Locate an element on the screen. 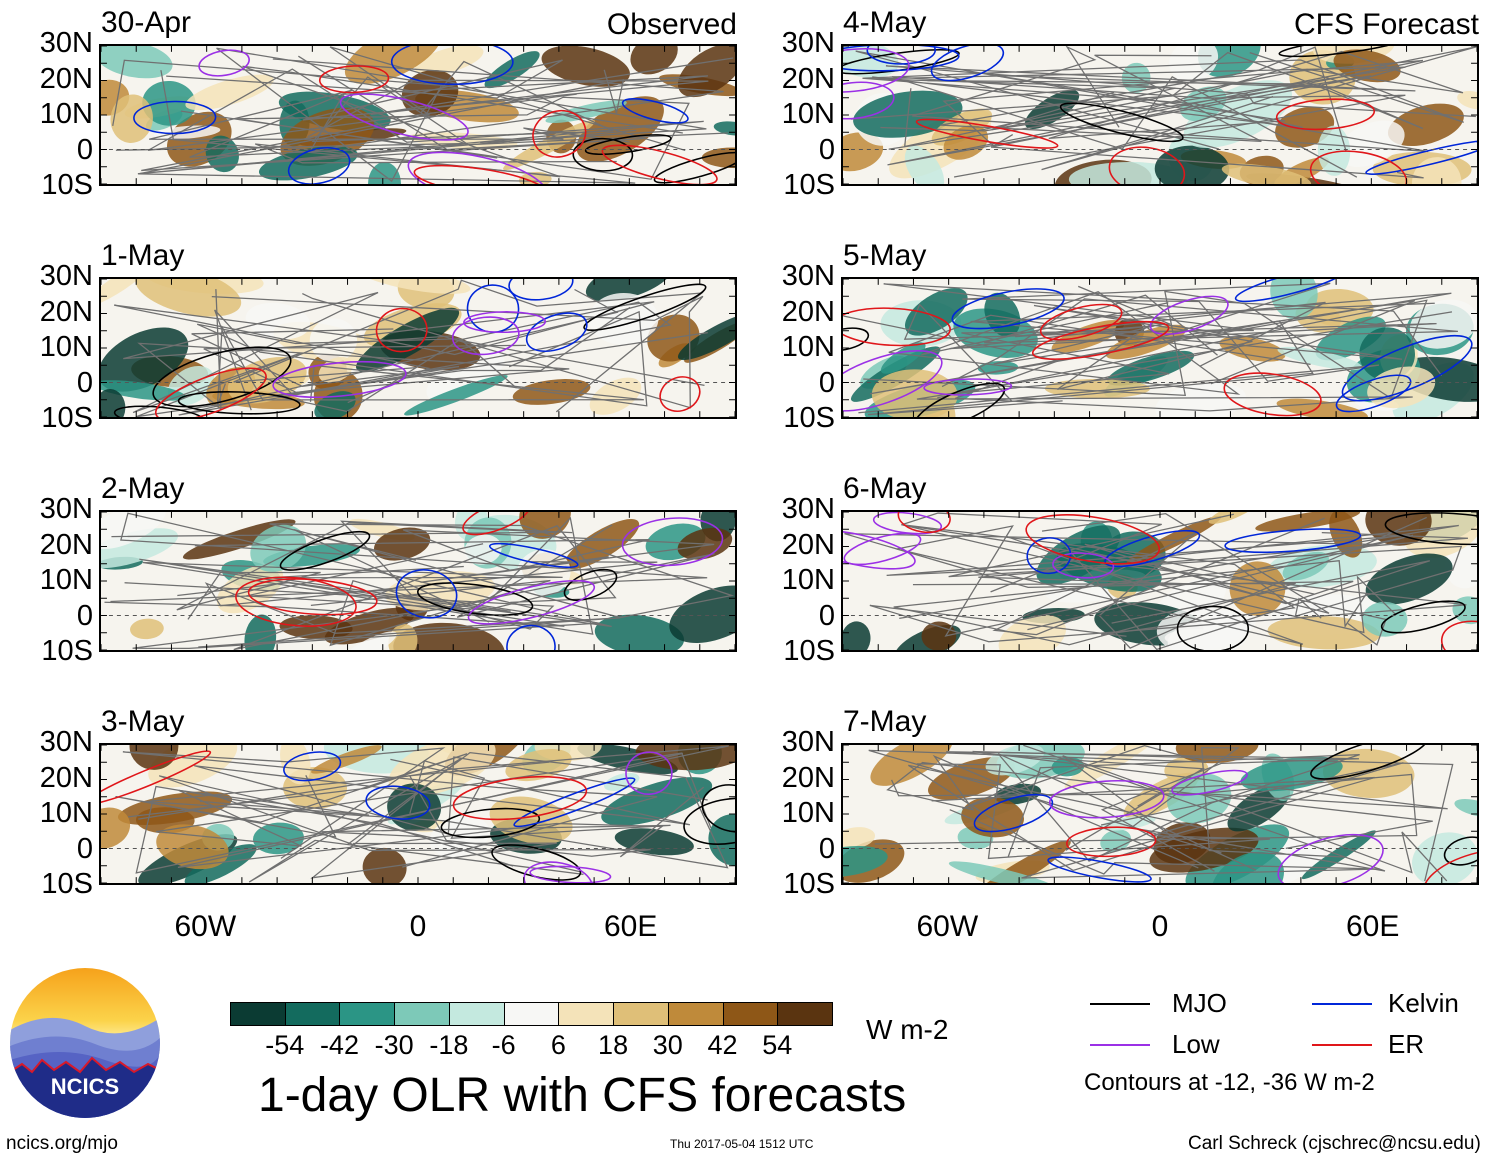 Image resolution: width=1510 pixels, height=1158 pixels. footer-site: ncics.org/mjo is located at coordinates (62, 1143).